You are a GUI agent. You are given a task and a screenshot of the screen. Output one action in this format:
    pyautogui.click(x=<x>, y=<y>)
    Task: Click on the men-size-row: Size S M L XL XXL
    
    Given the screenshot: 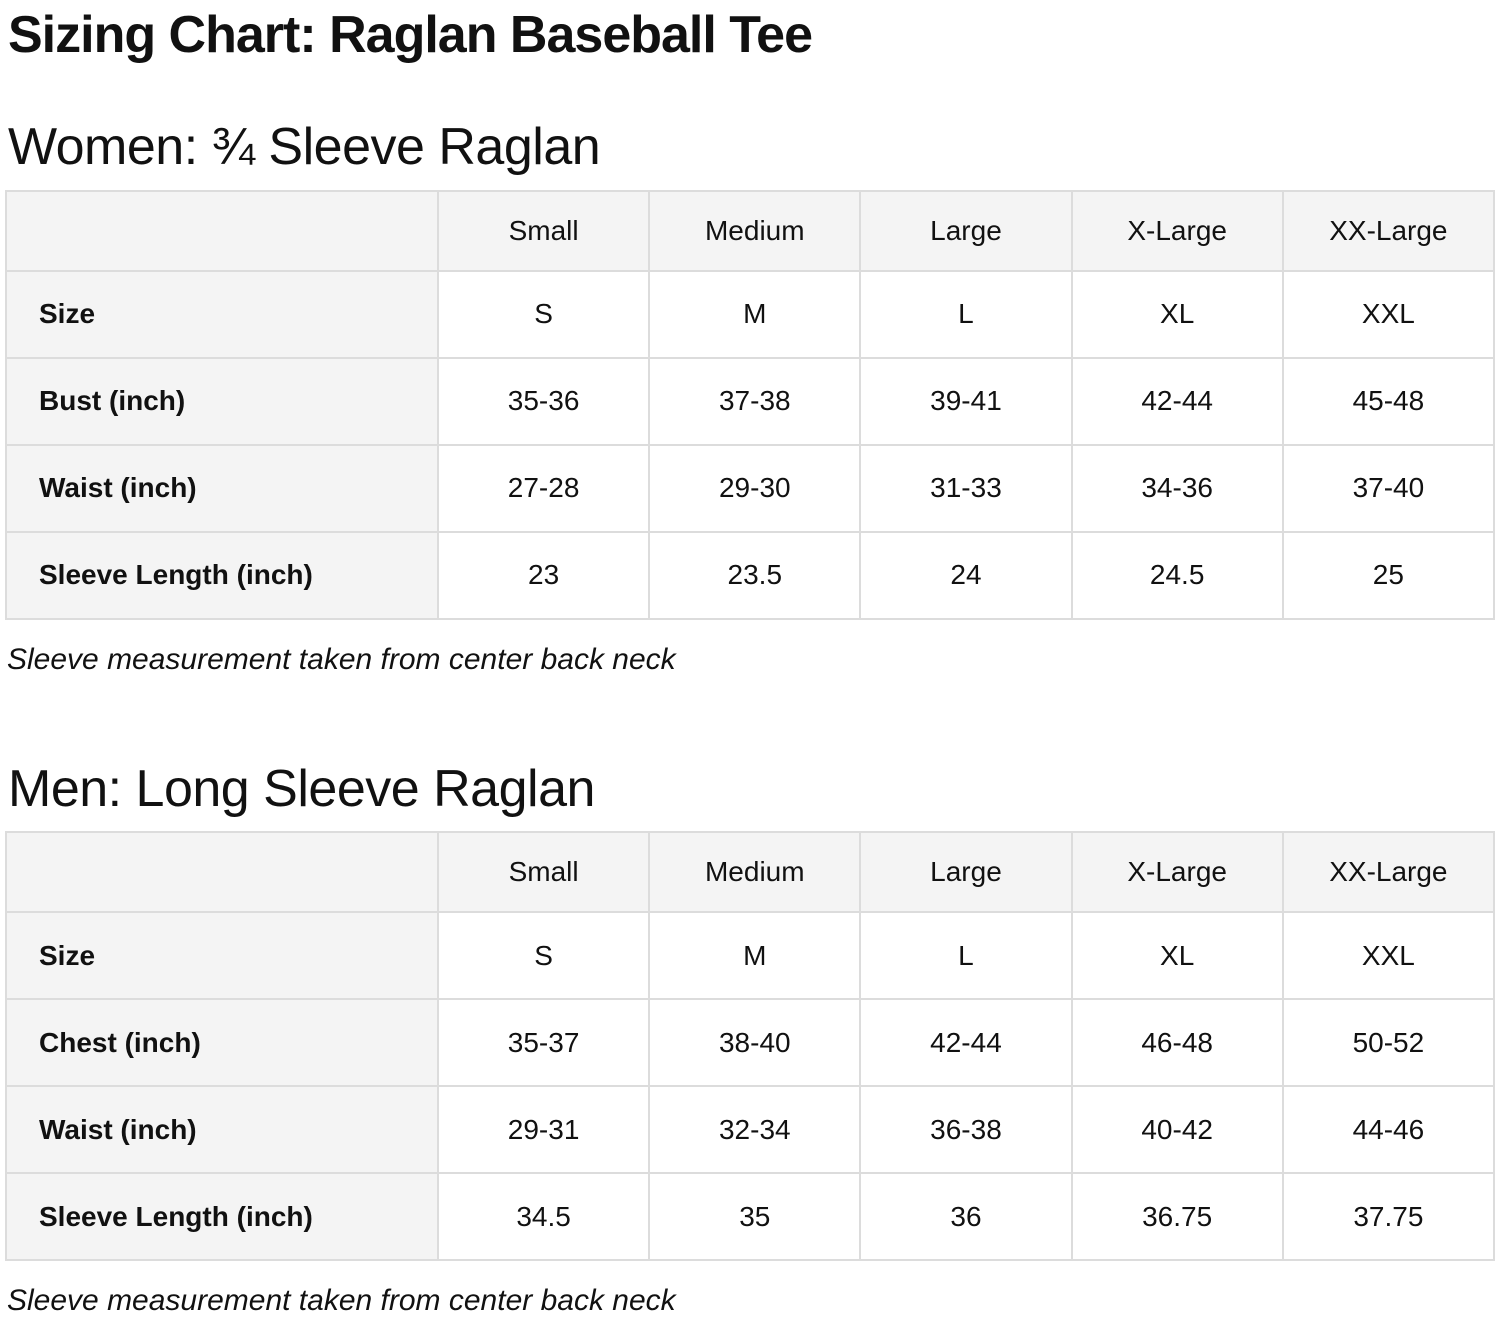 What is the action you would take?
    pyautogui.click(x=750, y=956)
    